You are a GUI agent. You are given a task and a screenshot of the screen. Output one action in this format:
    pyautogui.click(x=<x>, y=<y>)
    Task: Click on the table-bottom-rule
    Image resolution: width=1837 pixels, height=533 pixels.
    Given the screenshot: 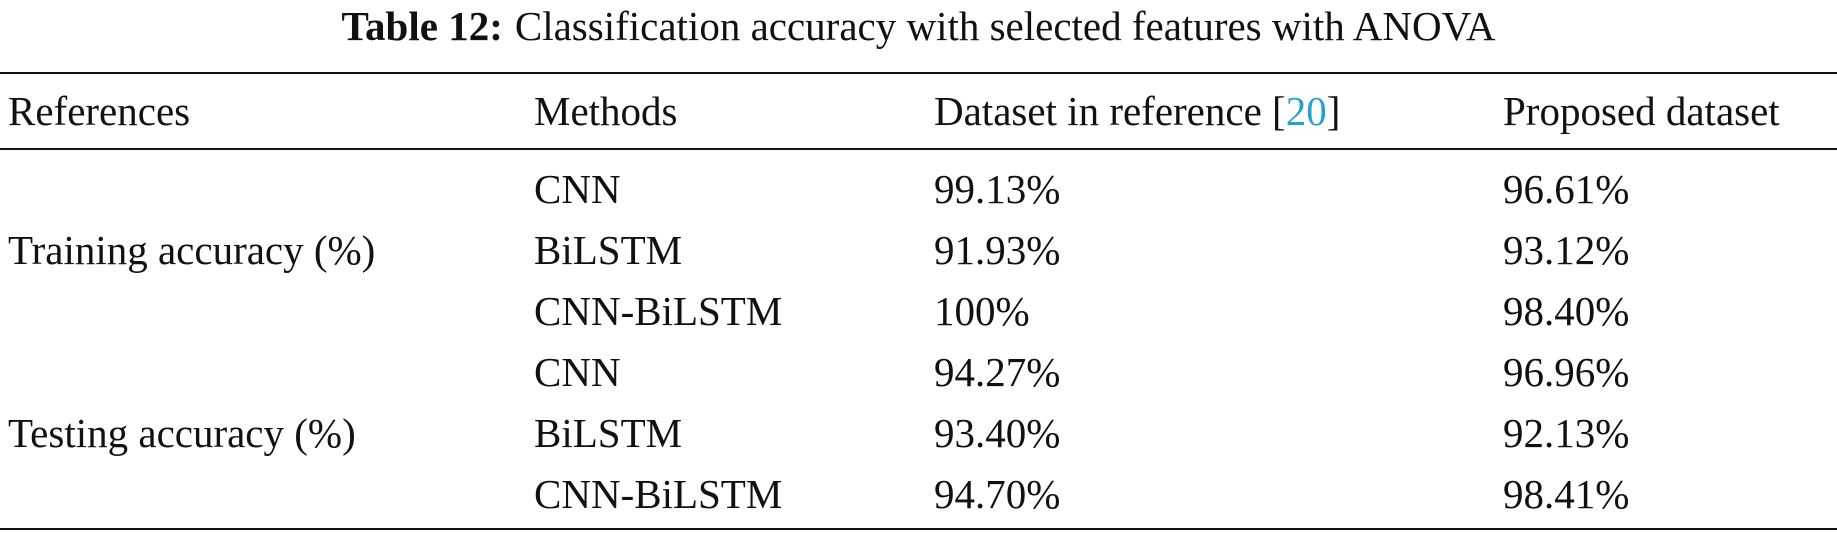 What is the action you would take?
    pyautogui.click(x=918, y=529)
    